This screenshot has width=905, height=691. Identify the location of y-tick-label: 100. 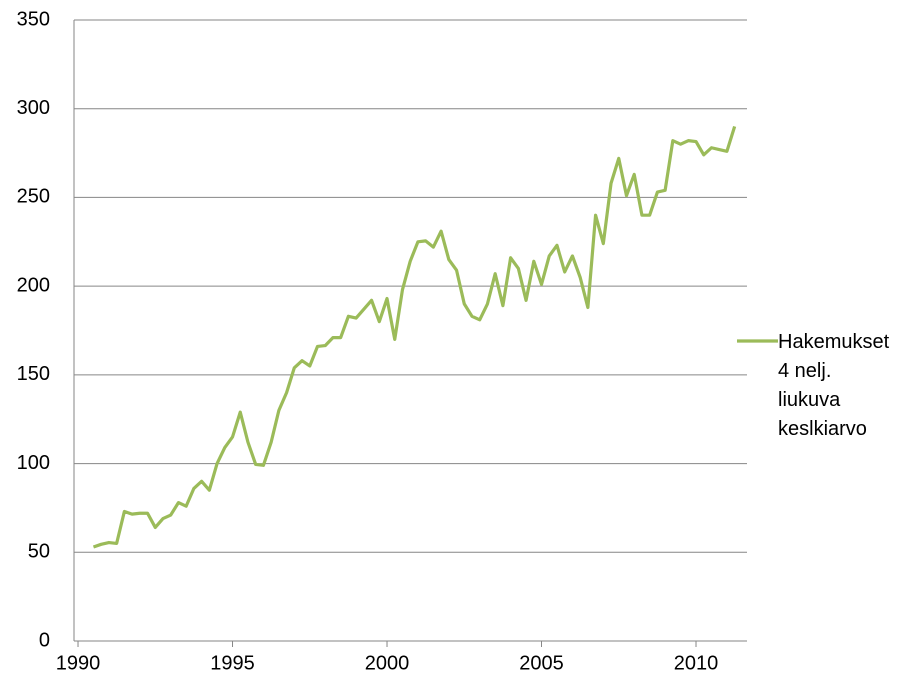
(33, 463).